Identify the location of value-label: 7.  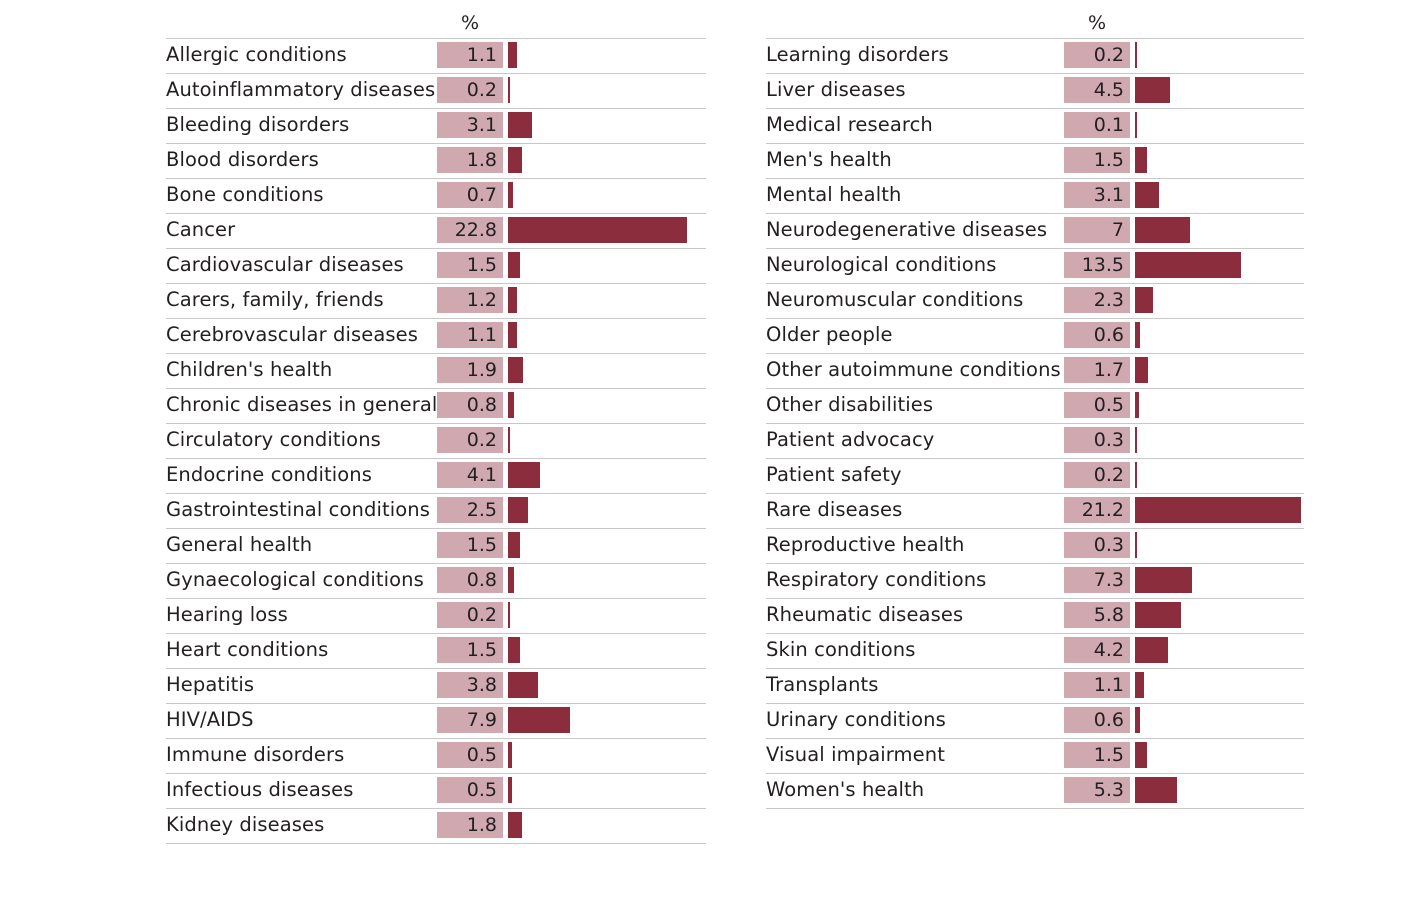
(1097, 230).